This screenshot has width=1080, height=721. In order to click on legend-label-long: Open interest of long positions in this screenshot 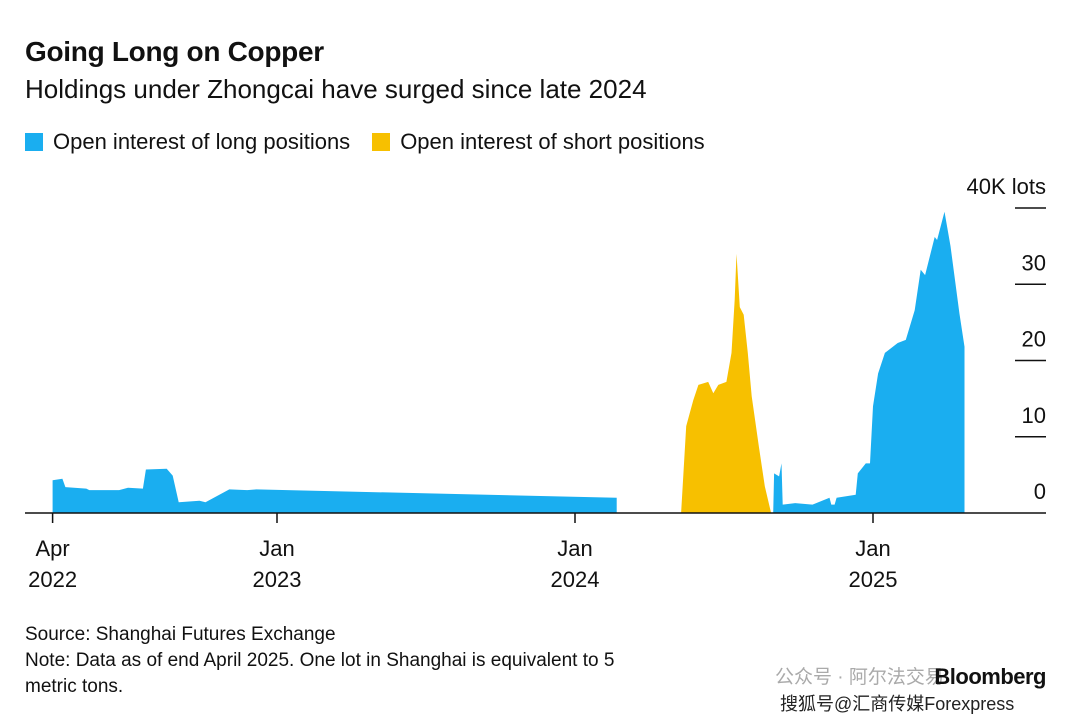, I will do `click(202, 141)`.